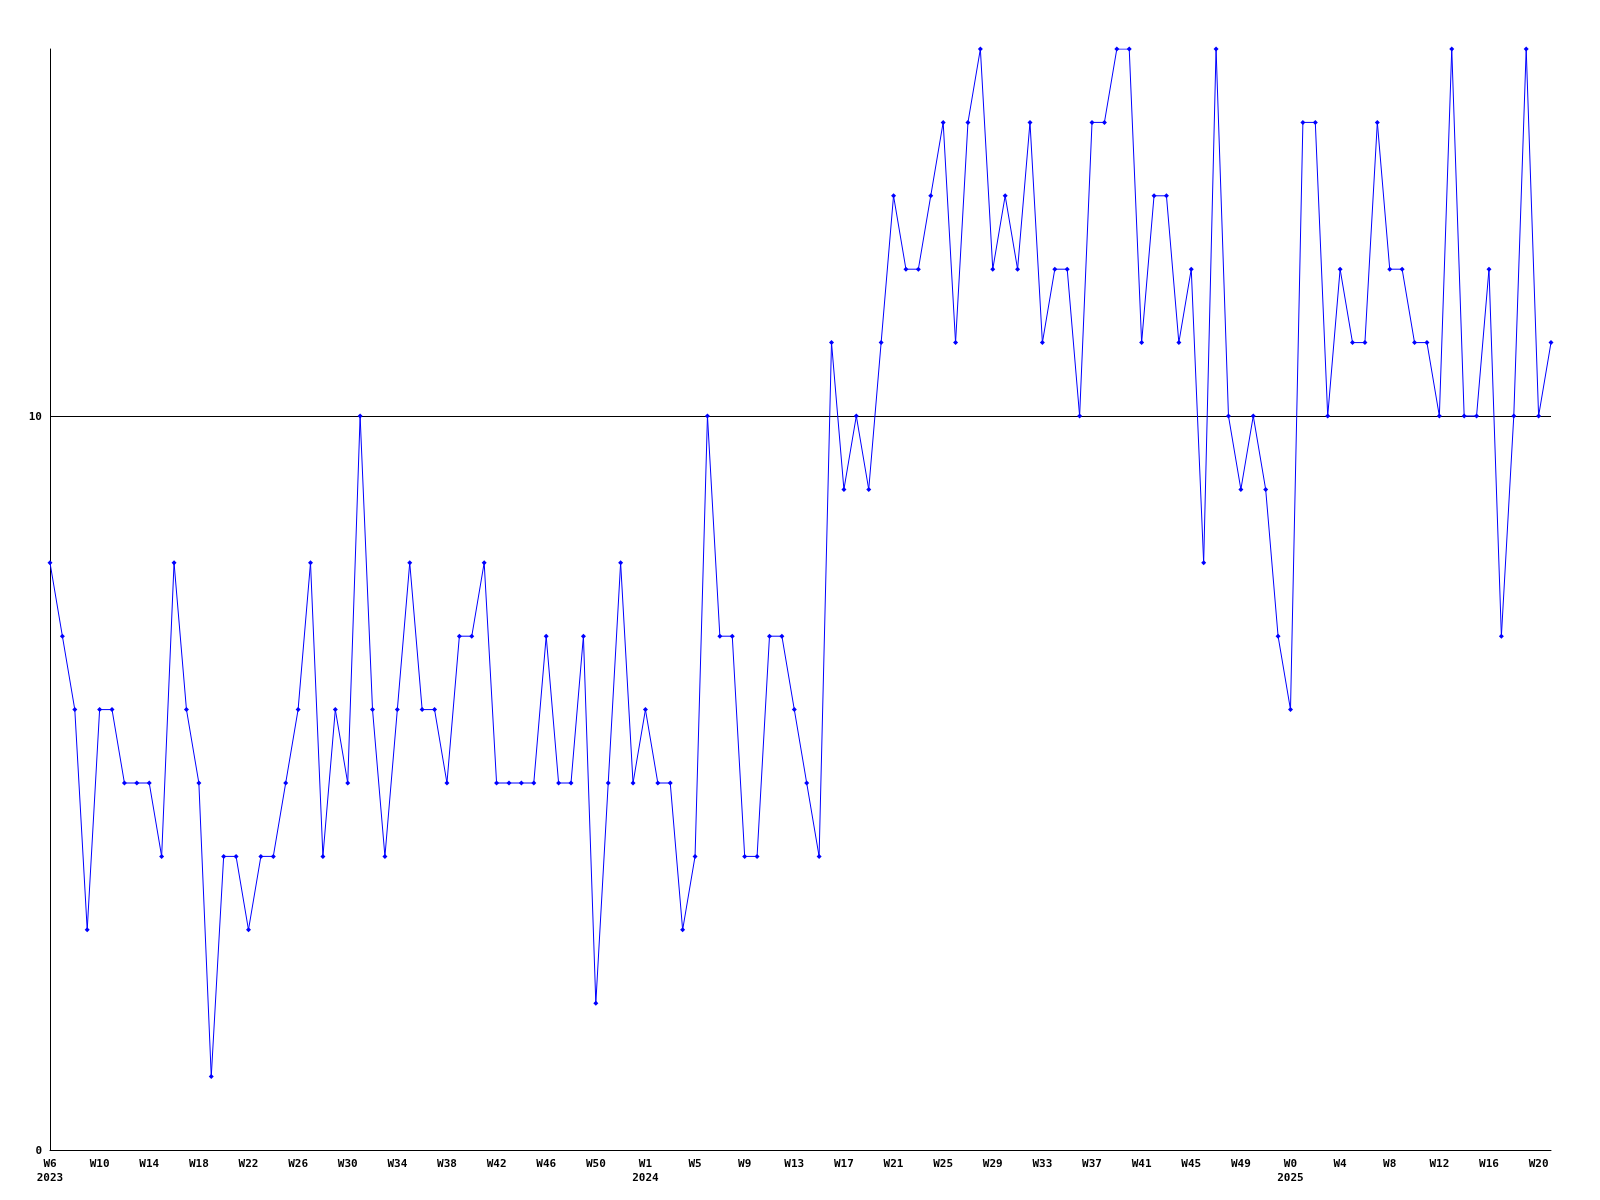 The width and height of the screenshot is (1600, 1200). What do you see at coordinates (1141, 1163) in the screenshot?
I see `x-tick-label: W41` at bounding box center [1141, 1163].